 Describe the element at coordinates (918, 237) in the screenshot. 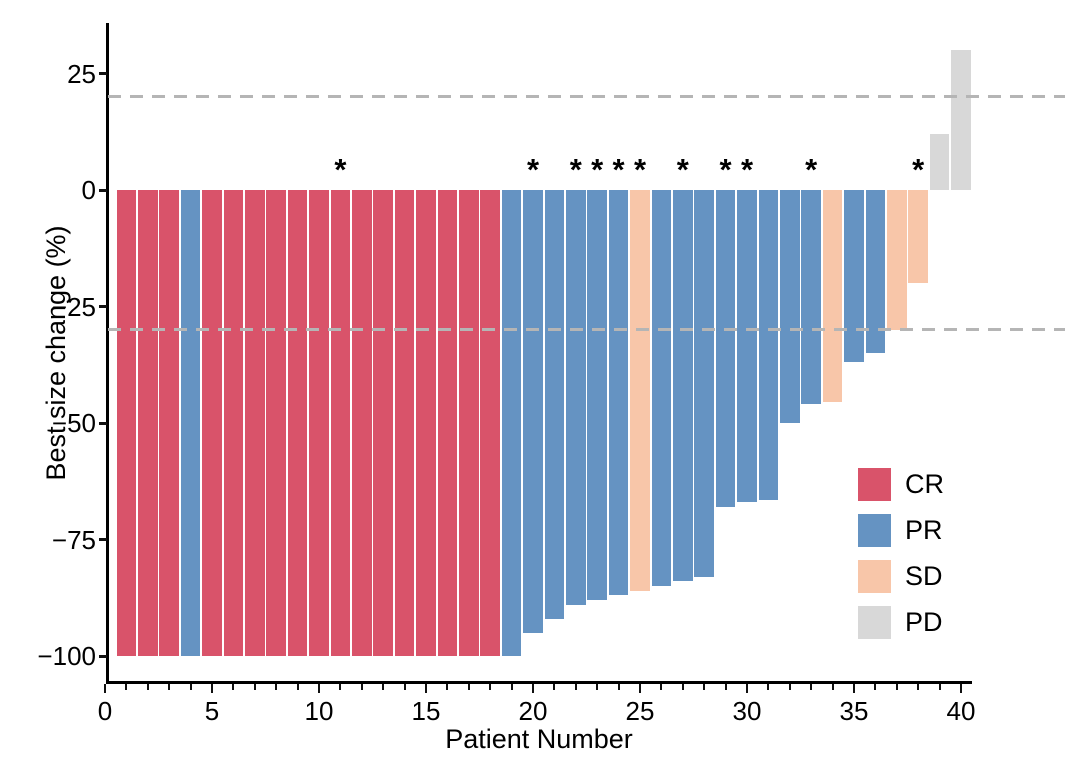

I see `bar-patient-38-sd` at that location.